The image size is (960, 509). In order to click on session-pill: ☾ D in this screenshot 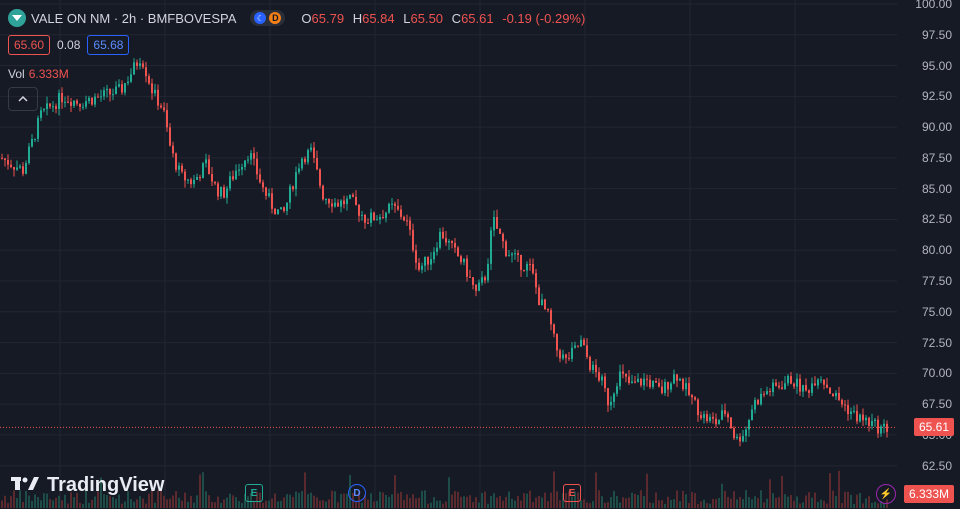, I will do `click(268, 18)`.